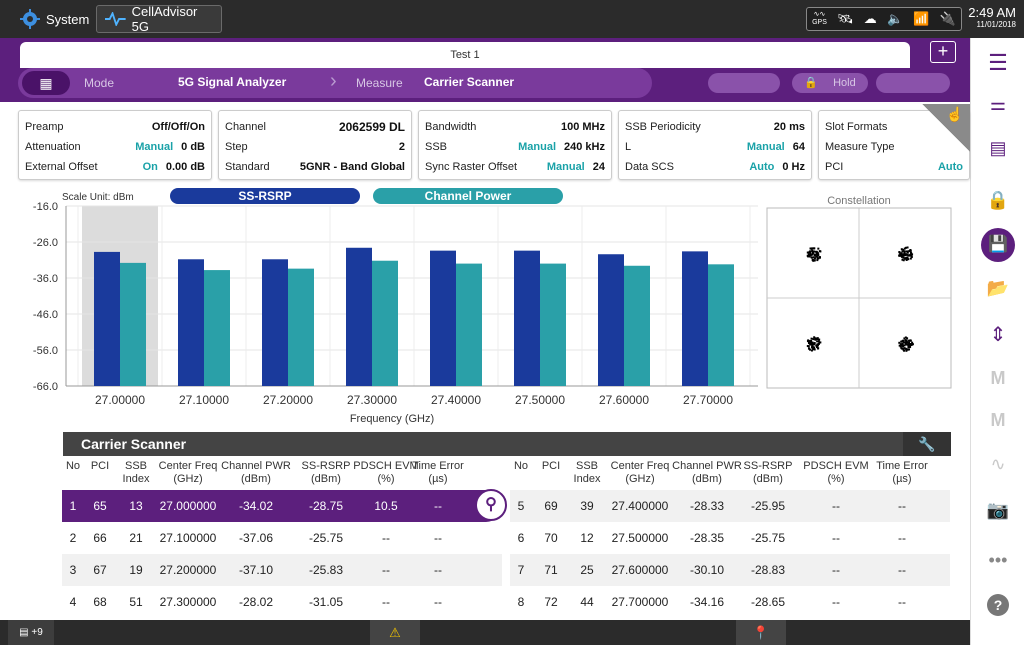 This screenshot has height=645, width=1024. I want to click on table-row: 2 66 21 27.100000 -37.06 -25.75 -- --, so click(282, 538).